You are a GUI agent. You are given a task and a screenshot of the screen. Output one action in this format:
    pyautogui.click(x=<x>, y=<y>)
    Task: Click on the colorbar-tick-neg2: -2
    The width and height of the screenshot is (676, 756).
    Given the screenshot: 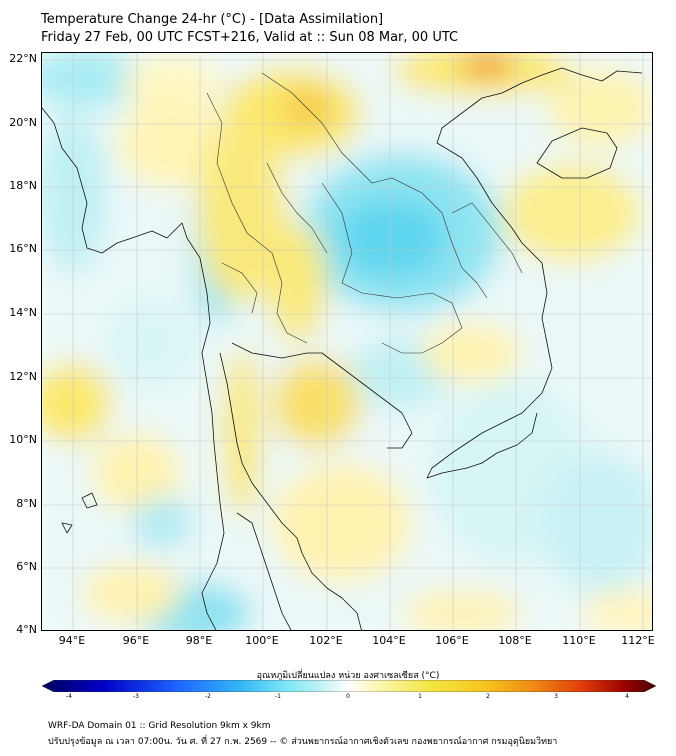 What is the action you would take?
    pyautogui.click(x=208, y=696)
    